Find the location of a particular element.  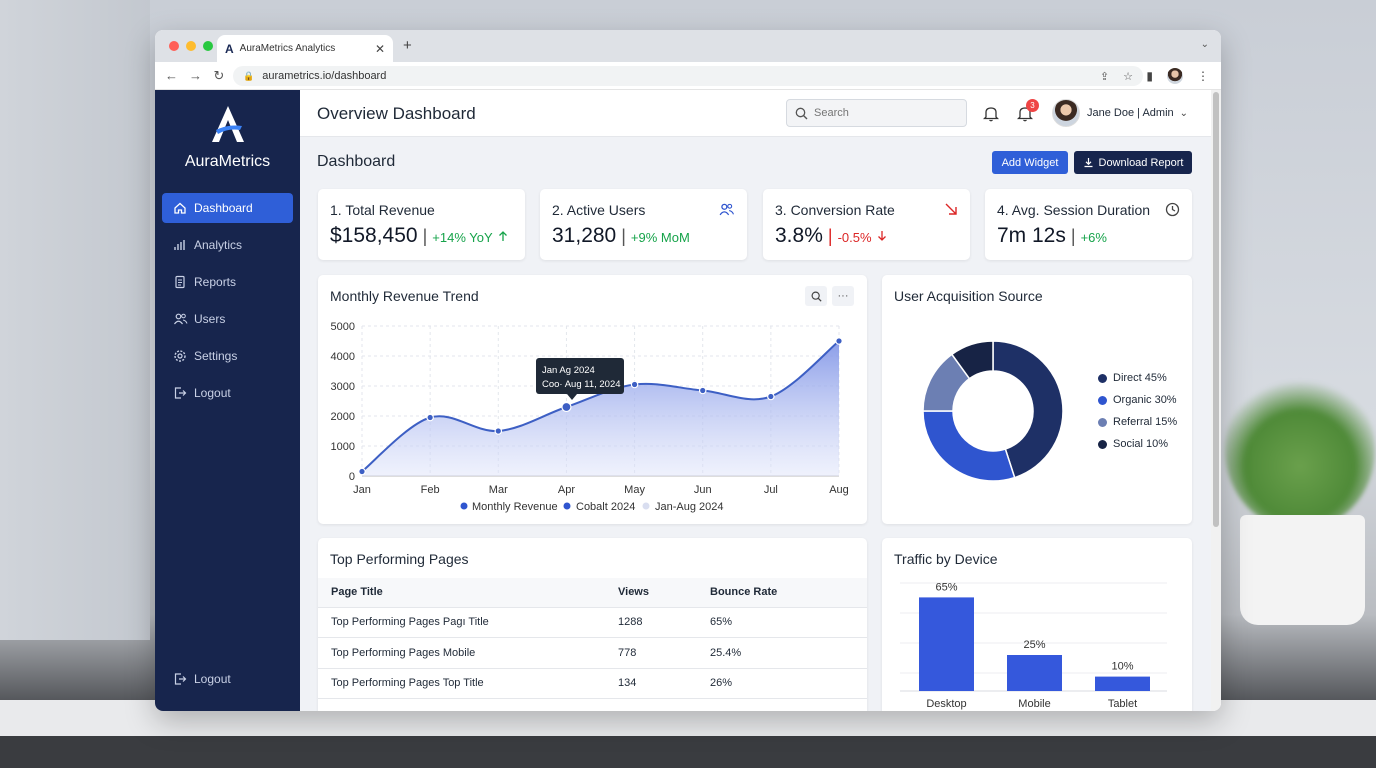

download-report-button: Download Report is located at coordinates (1133, 162).